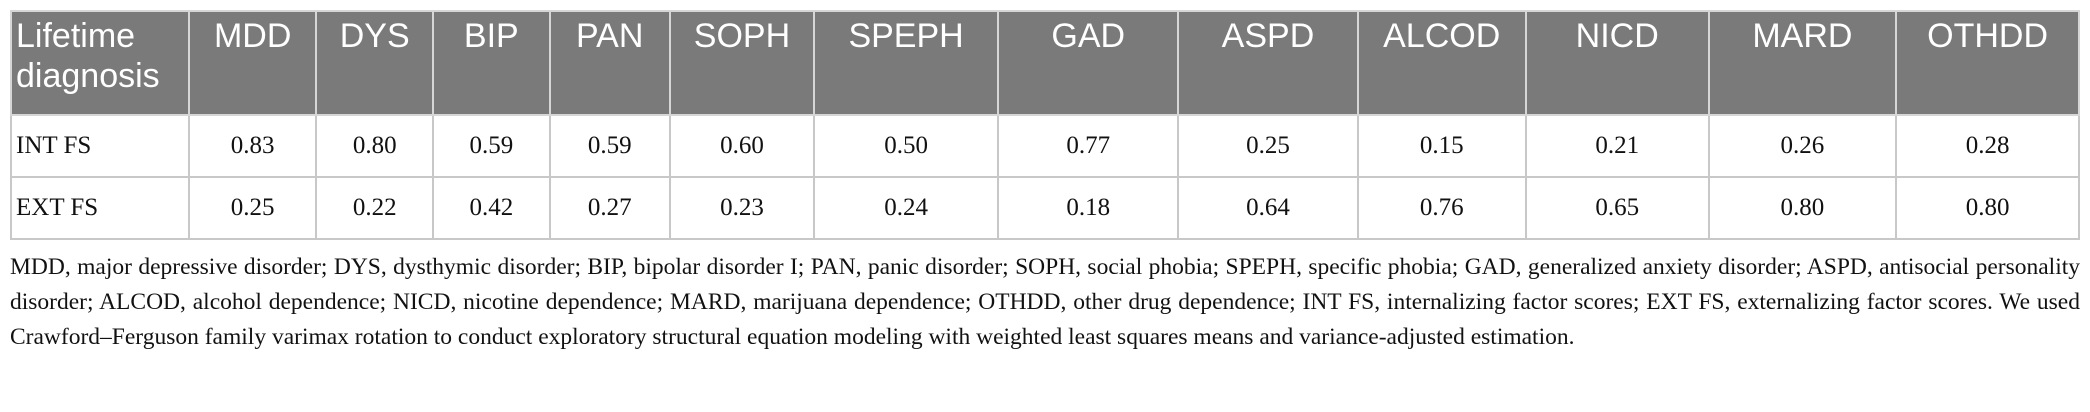 Image resolution: width=2090 pixels, height=412 pixels. What do you see at coordinates (609, 63) in the screenshot?
I see `column-header: PAN` at bounding box center [609, 63].